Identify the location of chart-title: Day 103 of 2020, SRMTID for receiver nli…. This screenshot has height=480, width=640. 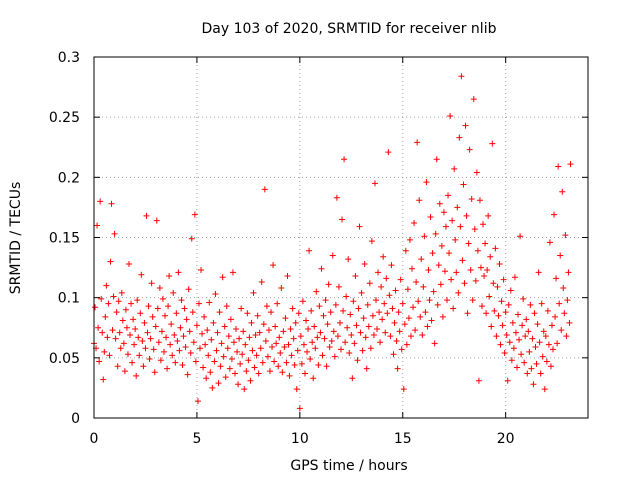
(349, 29).